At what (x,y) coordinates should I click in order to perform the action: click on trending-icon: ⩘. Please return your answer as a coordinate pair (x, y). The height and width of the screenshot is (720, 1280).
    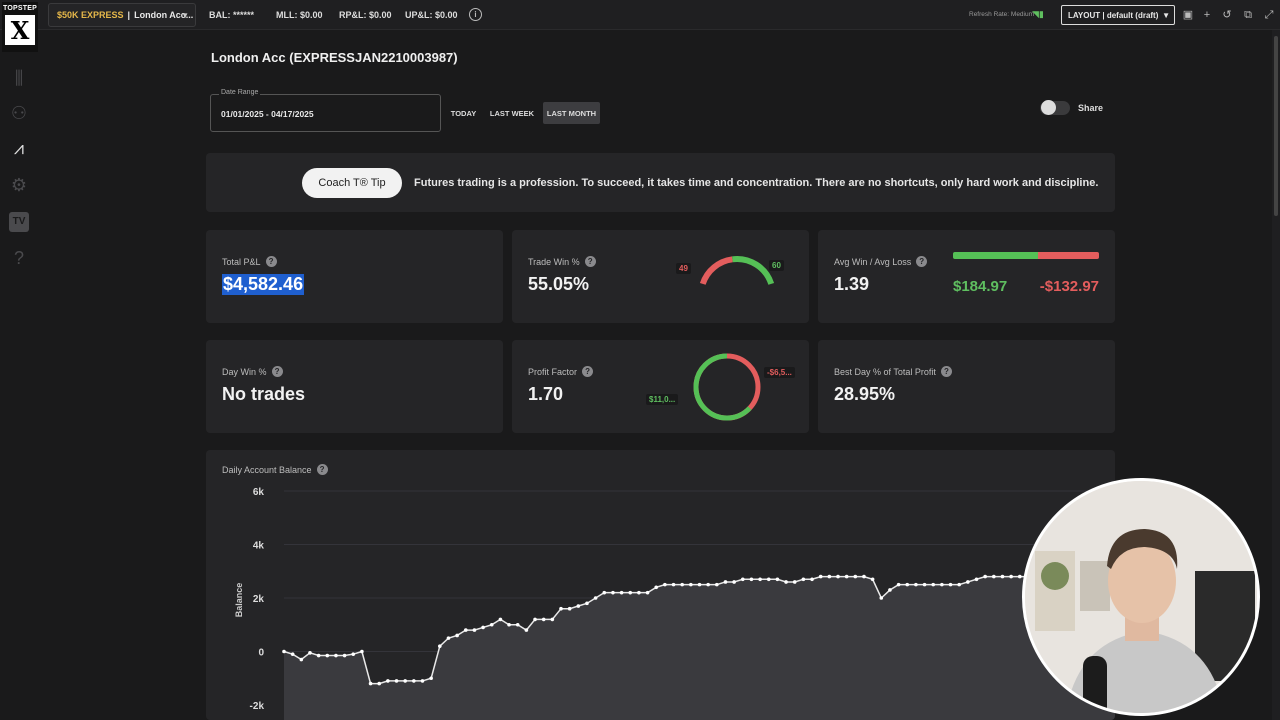
    Looking at the image, I should click on (19, 148).